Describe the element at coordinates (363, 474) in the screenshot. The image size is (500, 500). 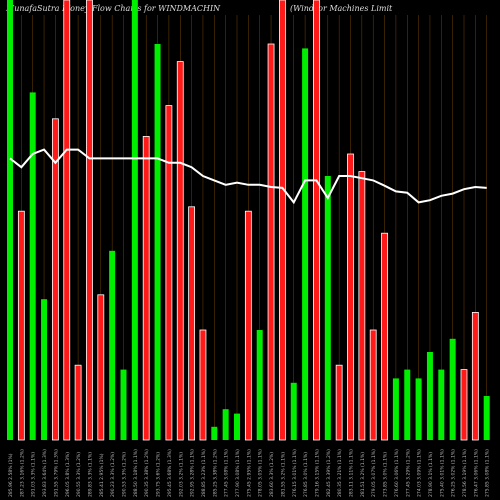
I see `x-tick-label: 281.51 3.2% (1.1%)` at that location.